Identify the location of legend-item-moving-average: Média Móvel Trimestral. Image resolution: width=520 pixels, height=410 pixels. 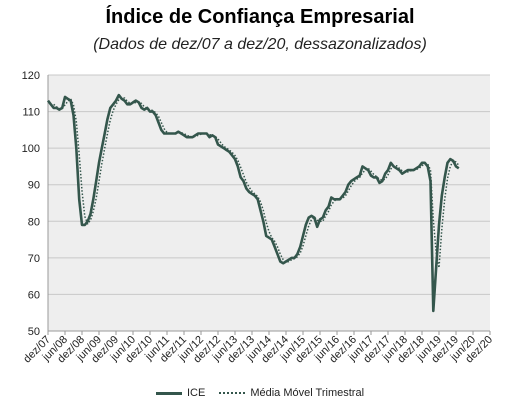
(291, 393).